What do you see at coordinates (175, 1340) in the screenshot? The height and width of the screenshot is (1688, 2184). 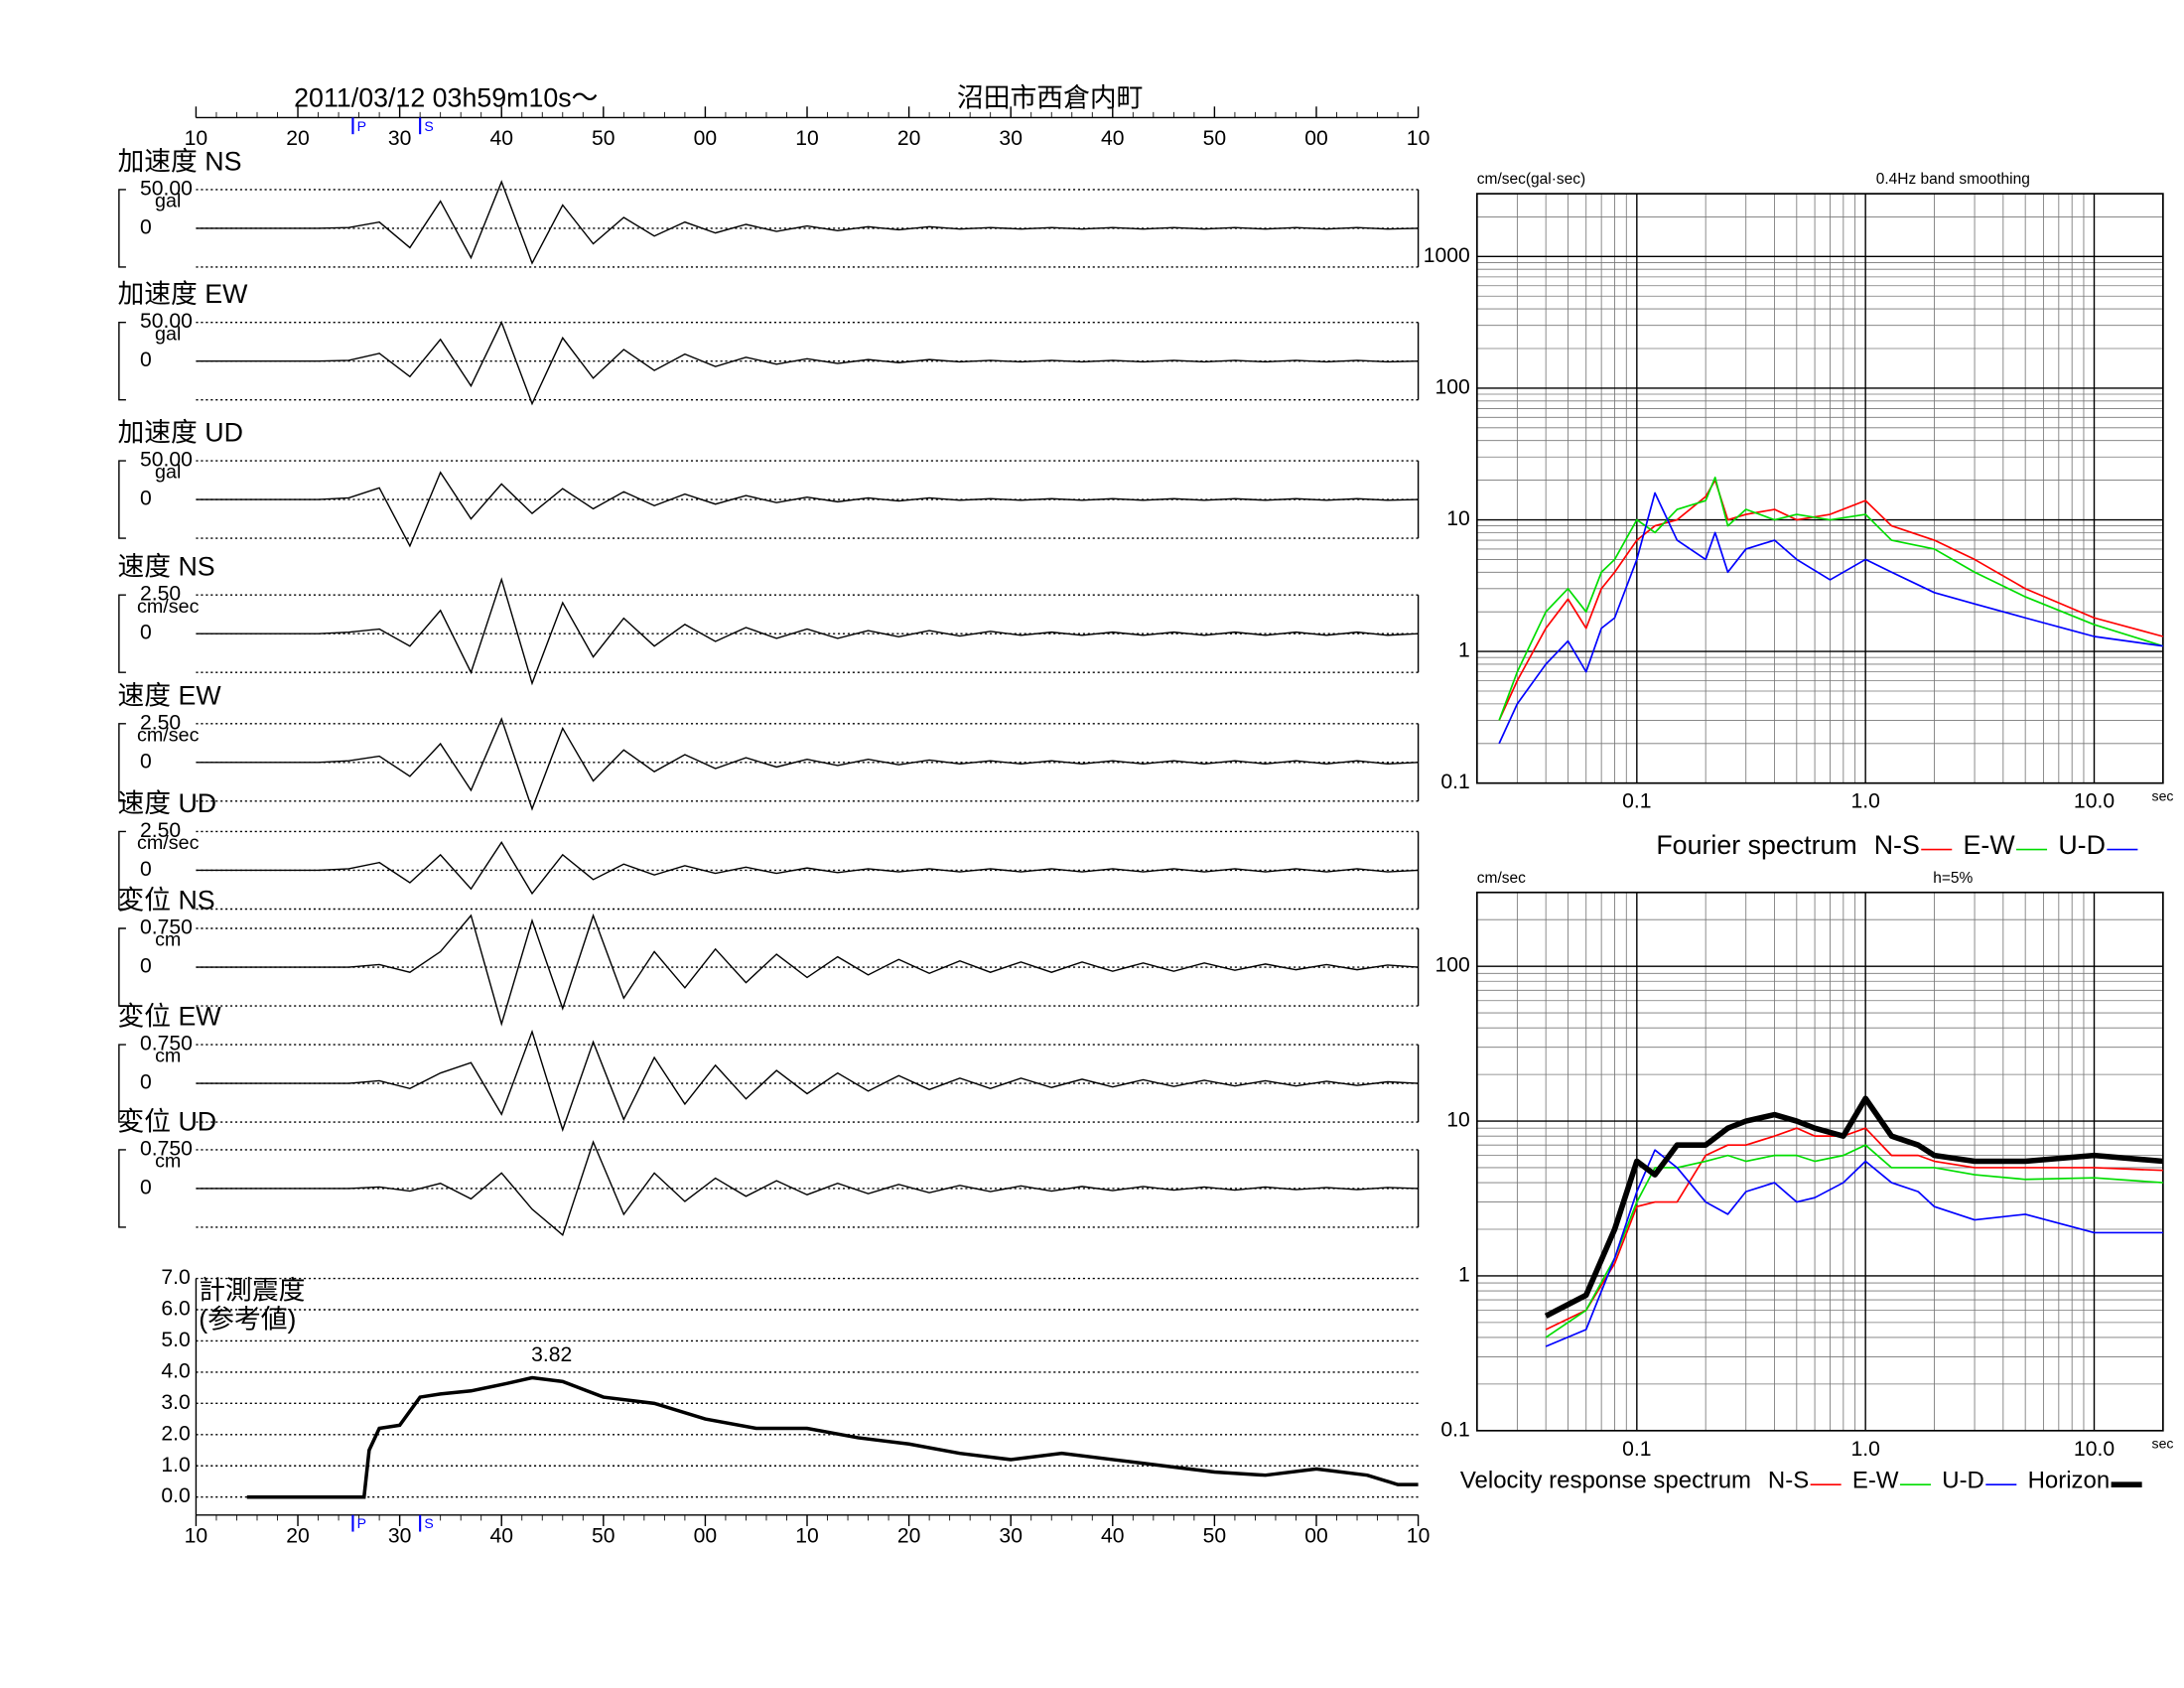 I see `y-tick-label: 5.0` at bounding box center [175, 1340].